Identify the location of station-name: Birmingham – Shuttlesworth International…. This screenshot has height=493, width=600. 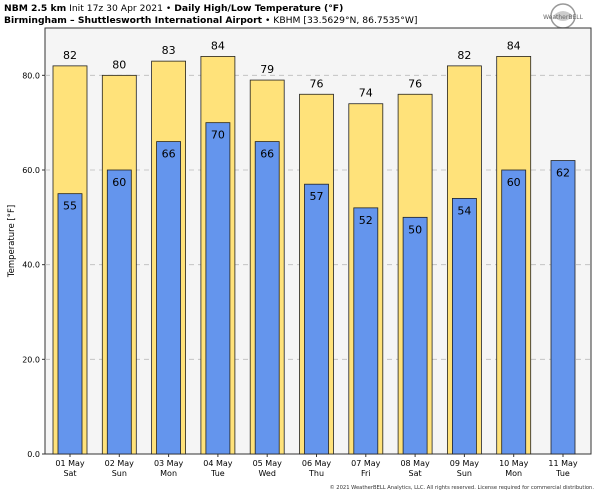
(133, 20).